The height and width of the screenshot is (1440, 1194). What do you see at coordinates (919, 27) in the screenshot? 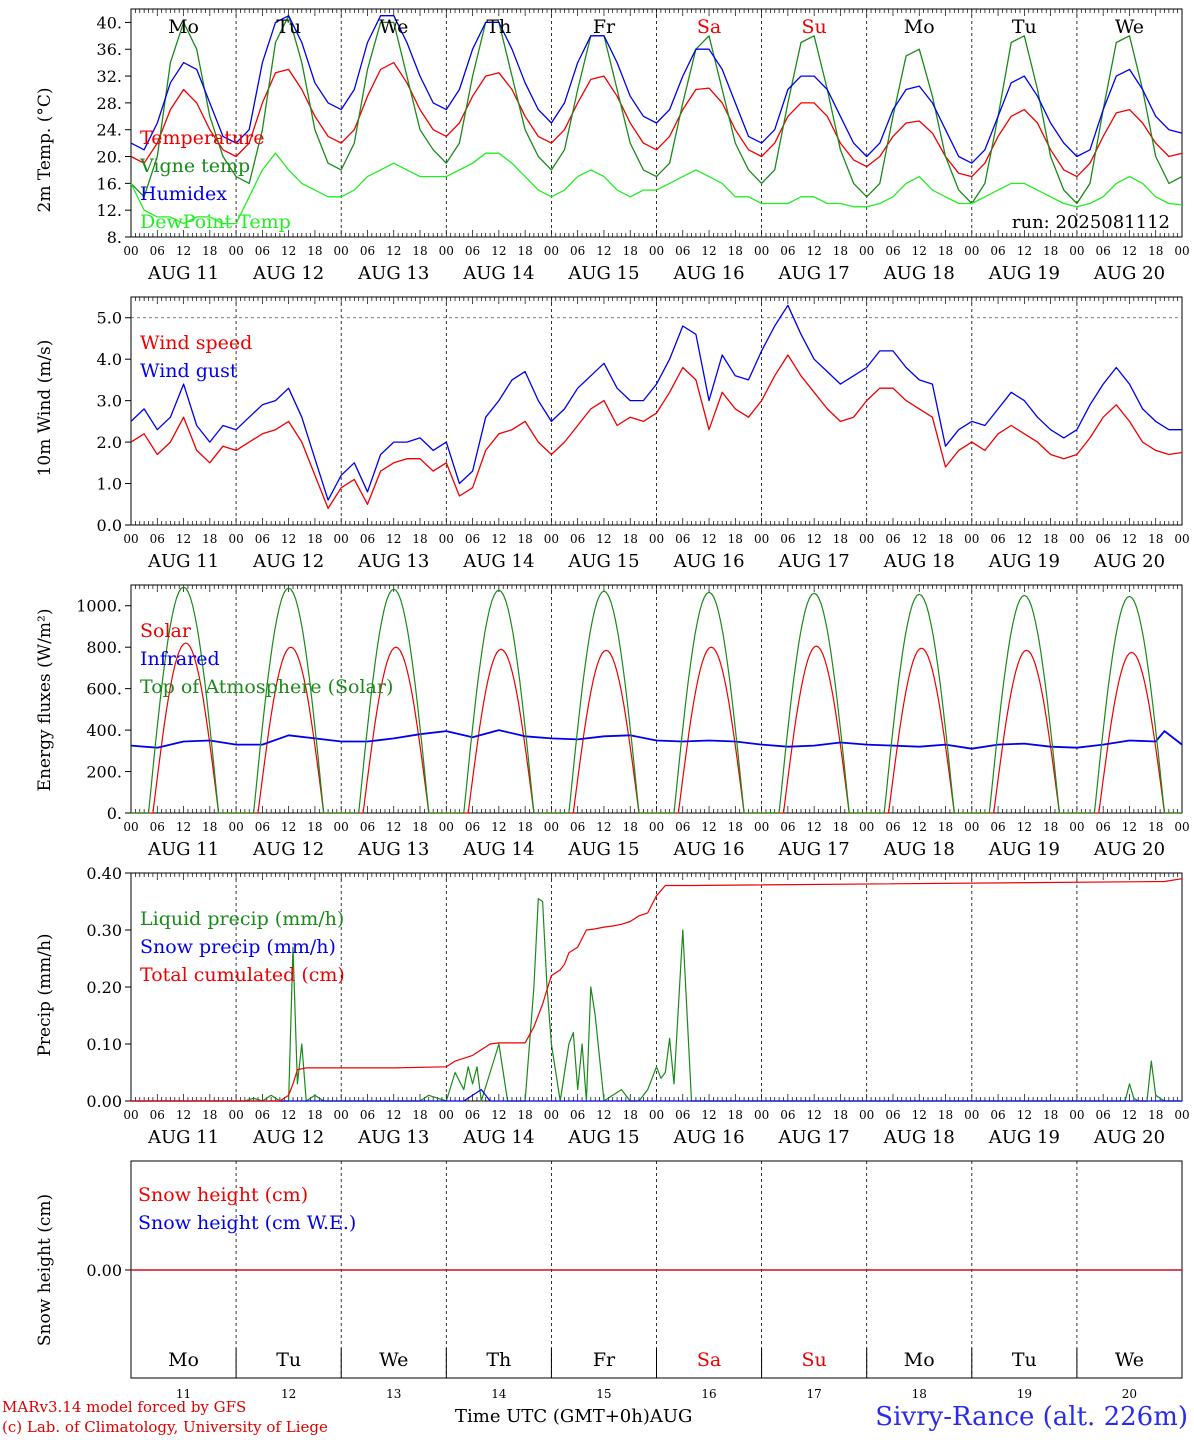
I see `weekday-label: Mo` at bounding box center [919, 27].